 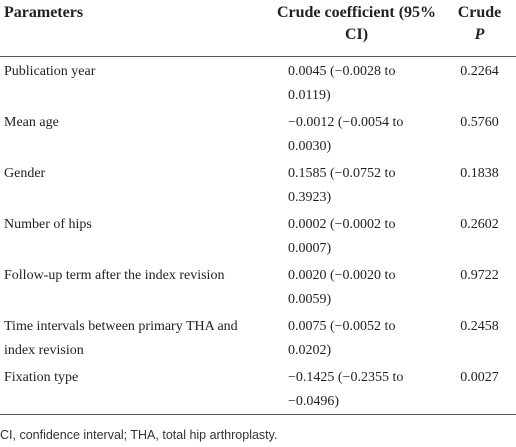 I want to click on table-cell: 0.0002 (−0.0002 to 0.0007), so click(x=342, y=236).